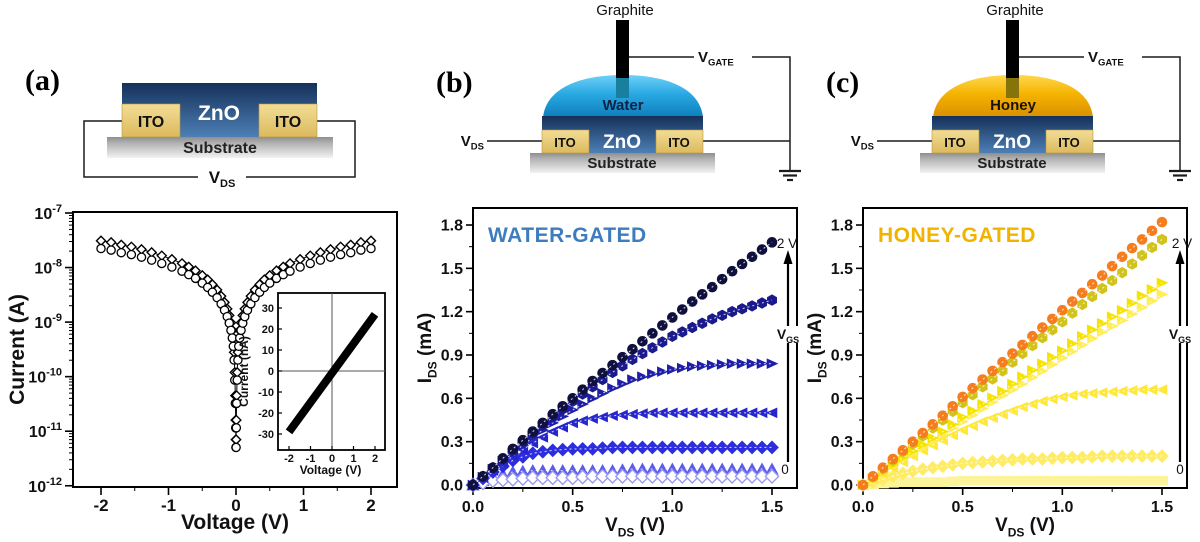 The image size is (1200, 542). What do you see at coordinates (635, 527) in the screenshot?
I see `svg-text: VDS (V)` at bounding box center [635, 527].